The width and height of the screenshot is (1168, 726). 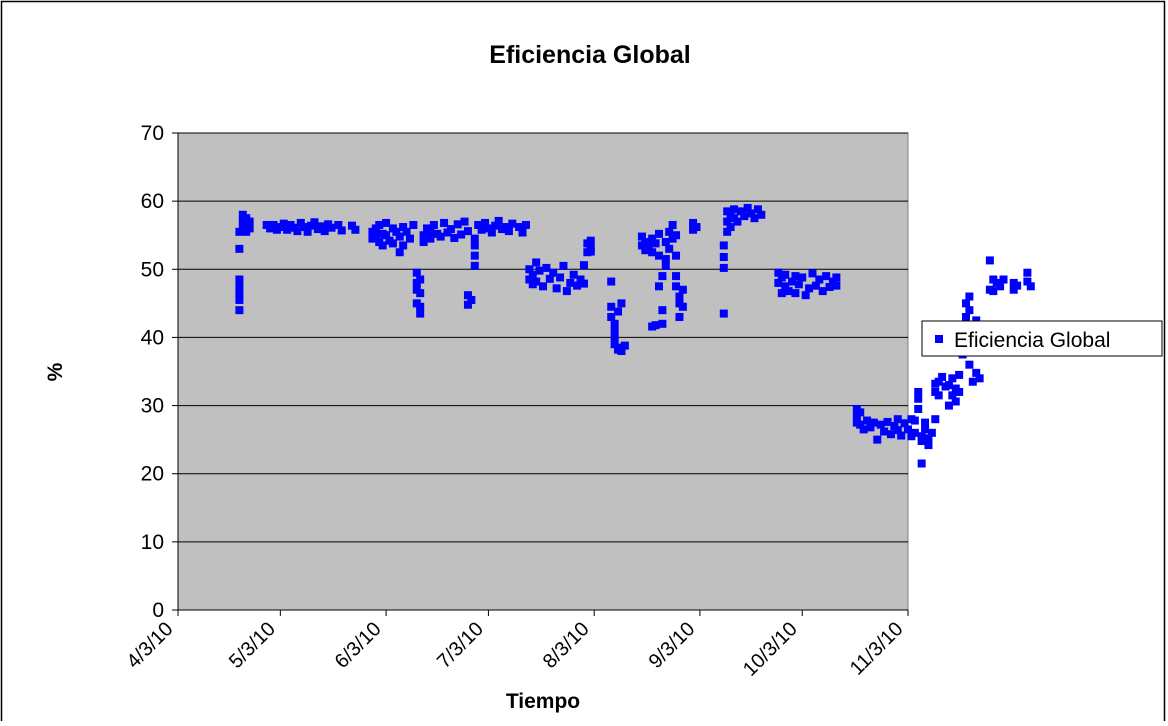 I want to click on x-axis-title: Tiempo, so click(x=543, y=701).